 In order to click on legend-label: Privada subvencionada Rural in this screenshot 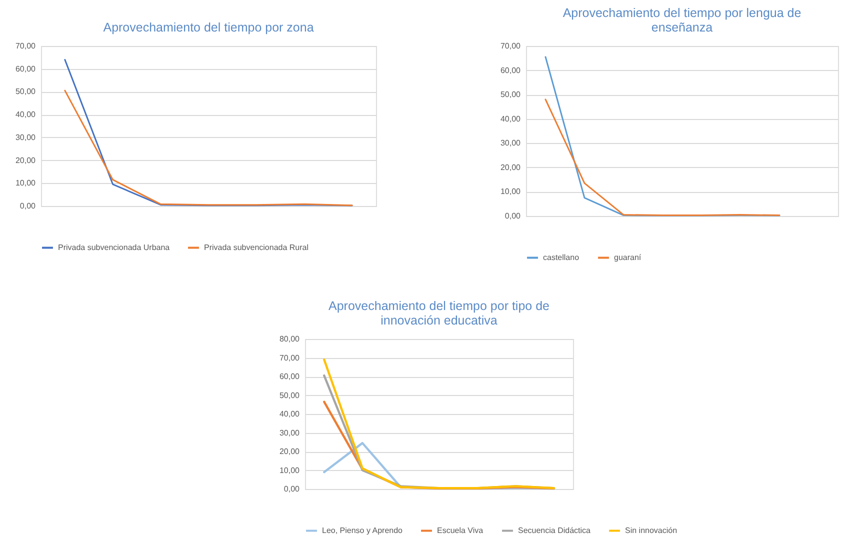, I will do `click(256, 247)`.